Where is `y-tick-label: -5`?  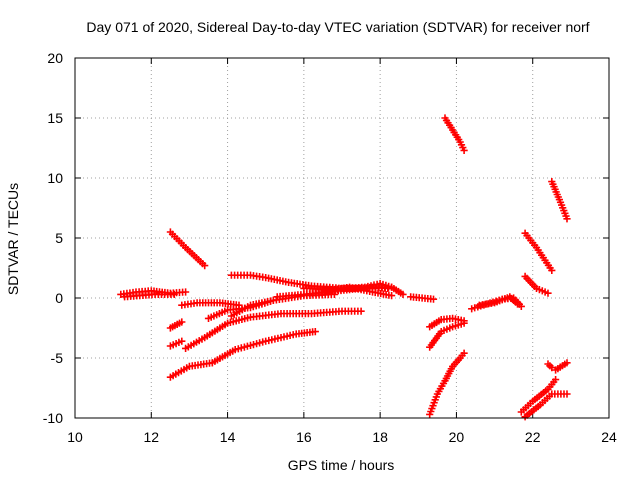
y-tick-label: -5 is located at coordinates (57, 358).